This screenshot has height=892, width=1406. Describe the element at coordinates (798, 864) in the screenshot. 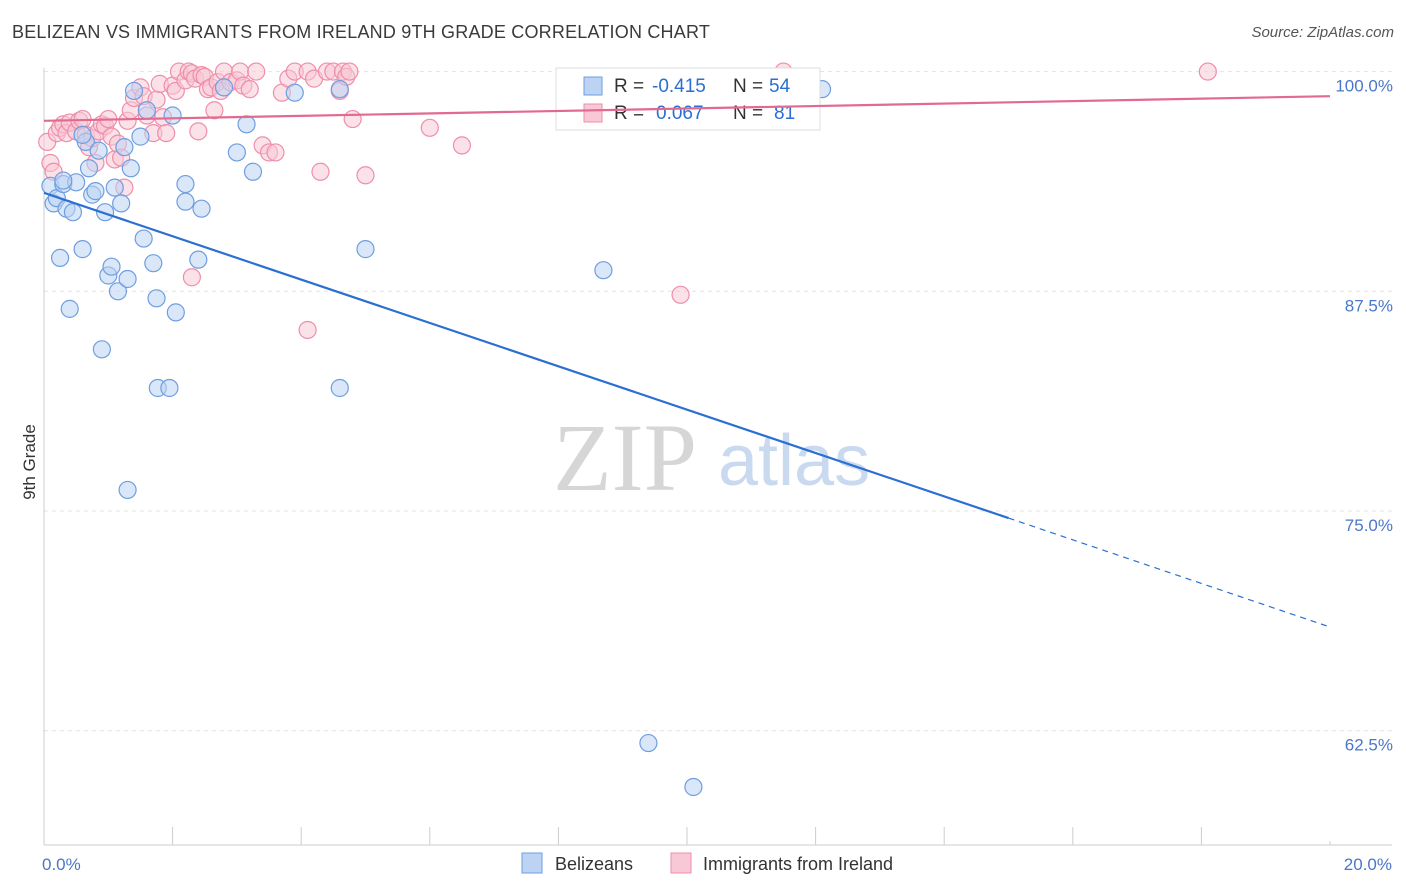

I see `legend-label-ireland: Immigrants from Ireland` at that location.